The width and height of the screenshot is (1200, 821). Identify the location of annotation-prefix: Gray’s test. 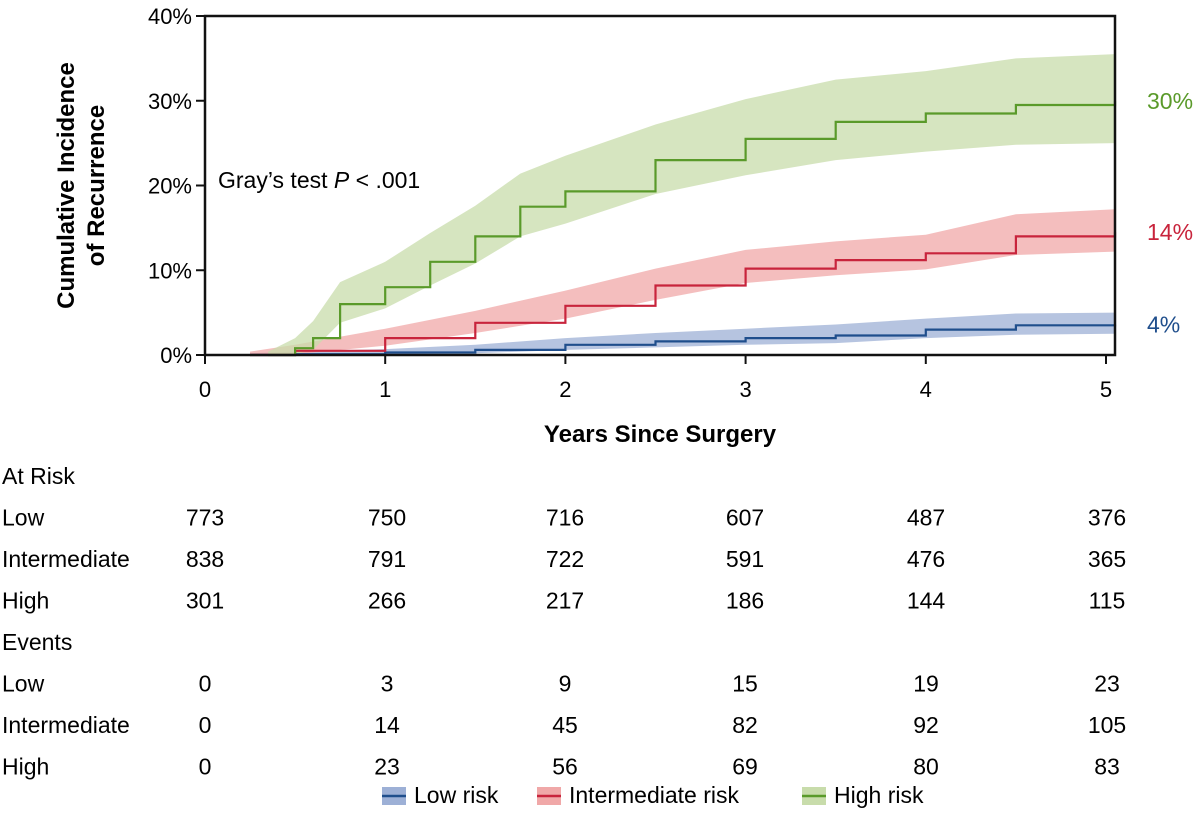
(276, 180).